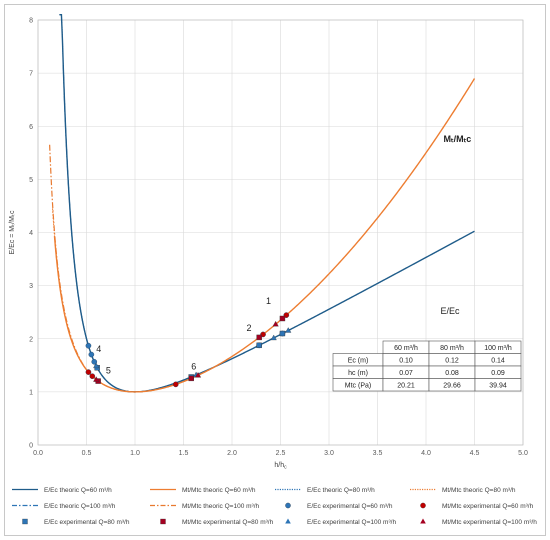 The image size is (550, 540). I want to click on point-label: 1, so click(268, 301).